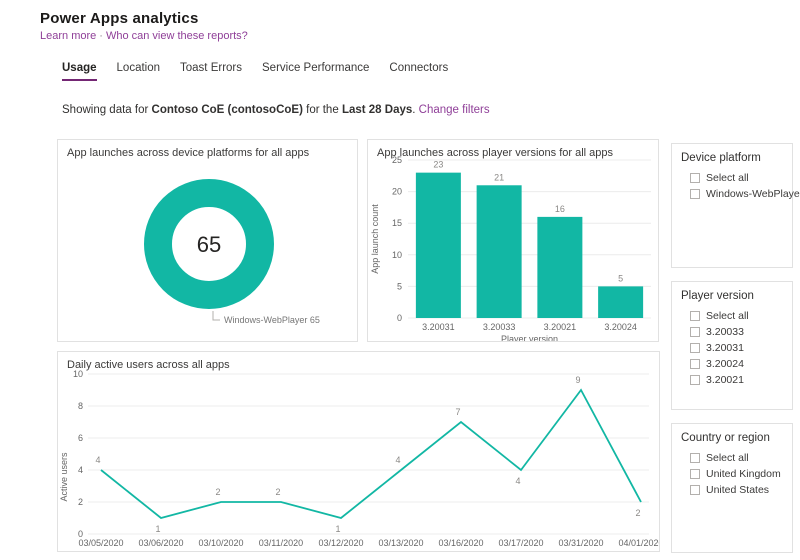 This screenshot has width=800, height=560. What do you see at coordinates (220, 543) in the screenshot?
I see `x-tick-label: 03/10/2020` at bounding box center [220, 543].